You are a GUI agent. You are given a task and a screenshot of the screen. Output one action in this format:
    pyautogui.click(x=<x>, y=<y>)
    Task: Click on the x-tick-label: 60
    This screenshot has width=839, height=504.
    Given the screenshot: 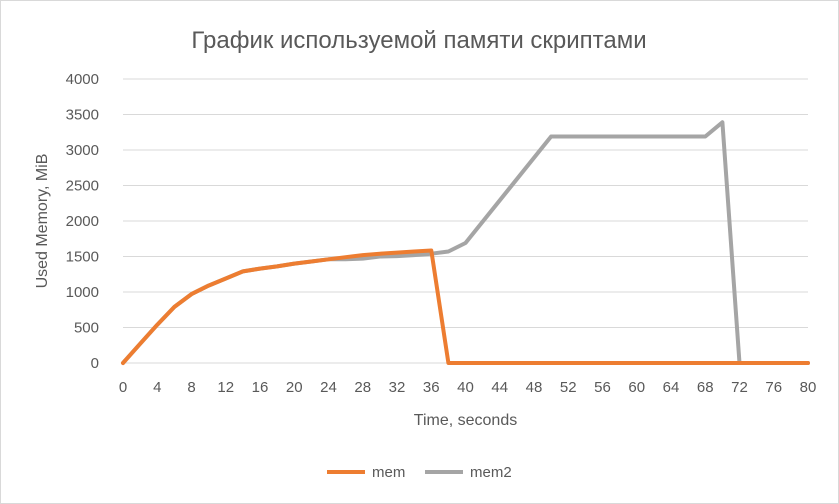 What is the action you would take?
    pyautogui.click(x=636, y=387)
    